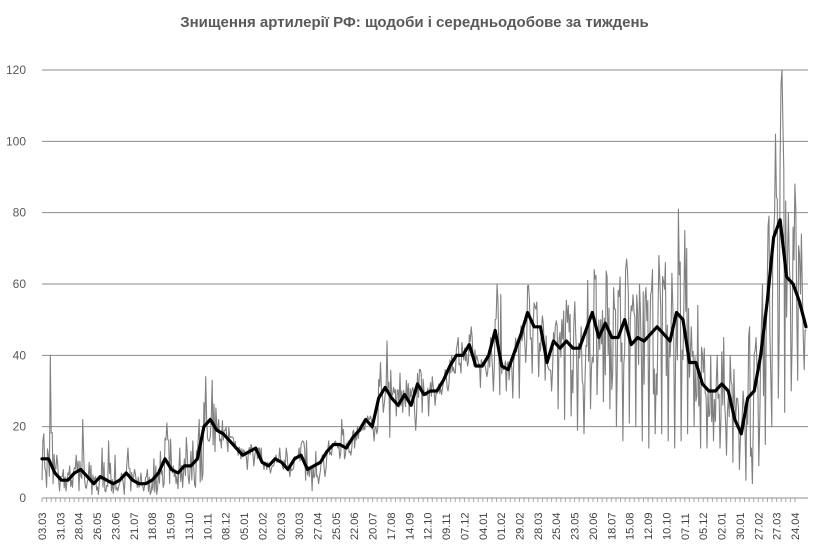 Image resolution: width=829 pixels, height=544 pixels. What do you see at coordinates (16, 141) in the screenshot?
I see `y-tick-label: 100` at bounding box center [16, 141].